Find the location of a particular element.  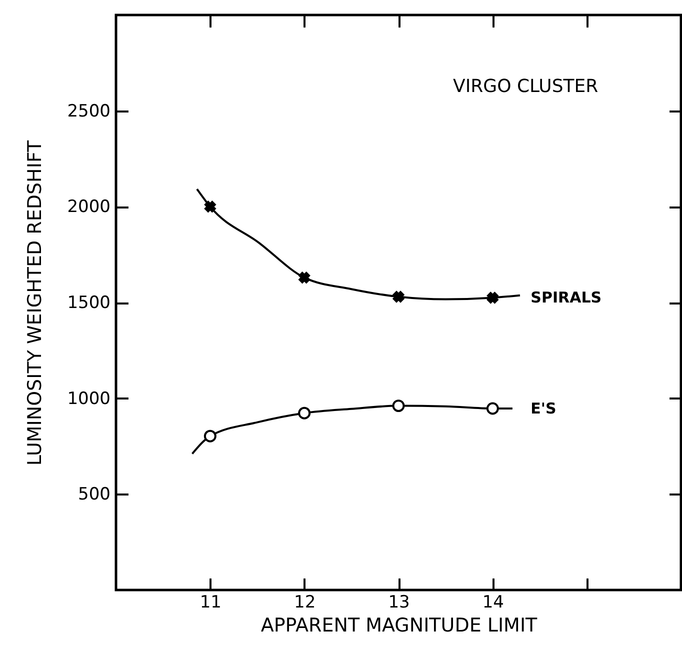

y-axis-title: LUMINOSITY WEIGHTED REDSHIFT is located at coordinates (35, 303).